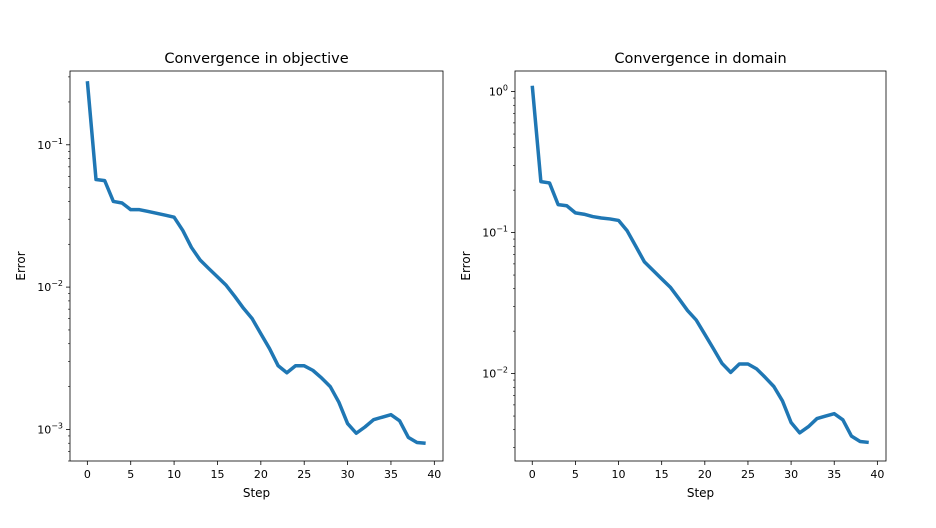 The width and height of the screenshot is (936, 528). What do you see at coordinates (256, 59) in the screenshot?
I see `chart-title: Convergence in objective` at bounding box center [256, 59].